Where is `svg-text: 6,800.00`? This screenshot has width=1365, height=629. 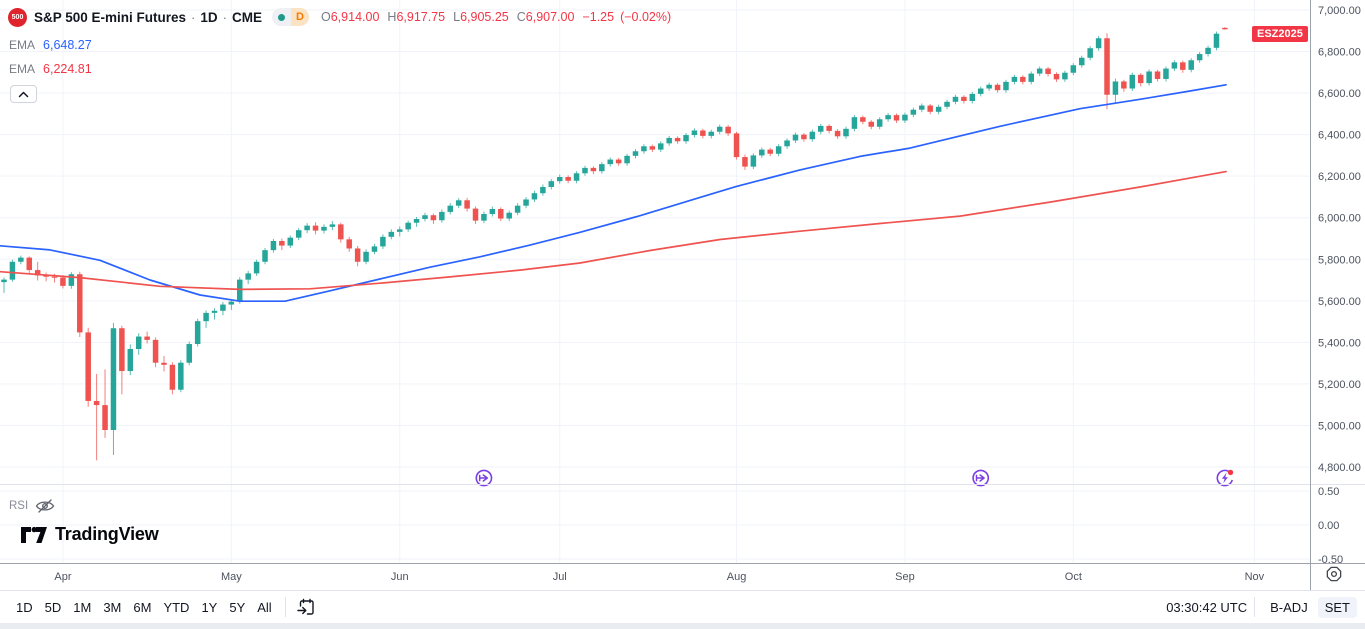
svg-text: 6,800.00 is located at coordinates (1339, 53).